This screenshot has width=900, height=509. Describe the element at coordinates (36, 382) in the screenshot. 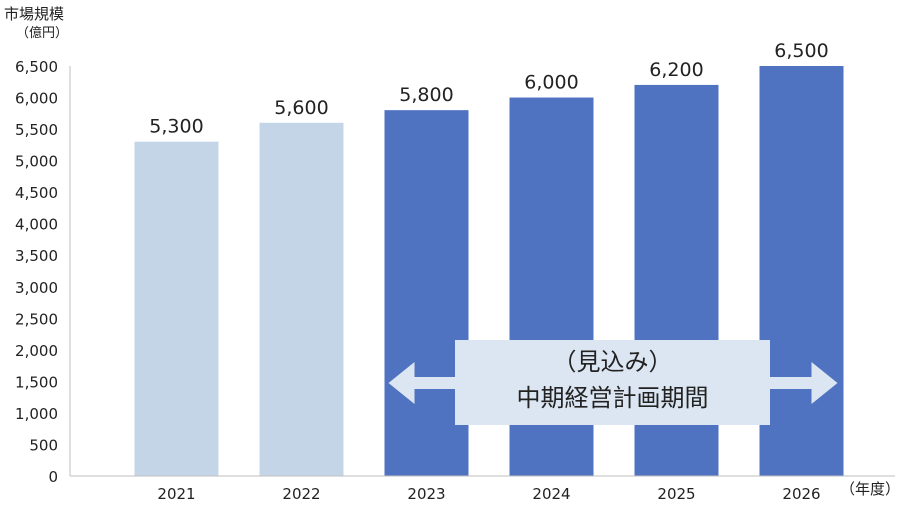

I see `y-tick-label: 1,500` at that location.